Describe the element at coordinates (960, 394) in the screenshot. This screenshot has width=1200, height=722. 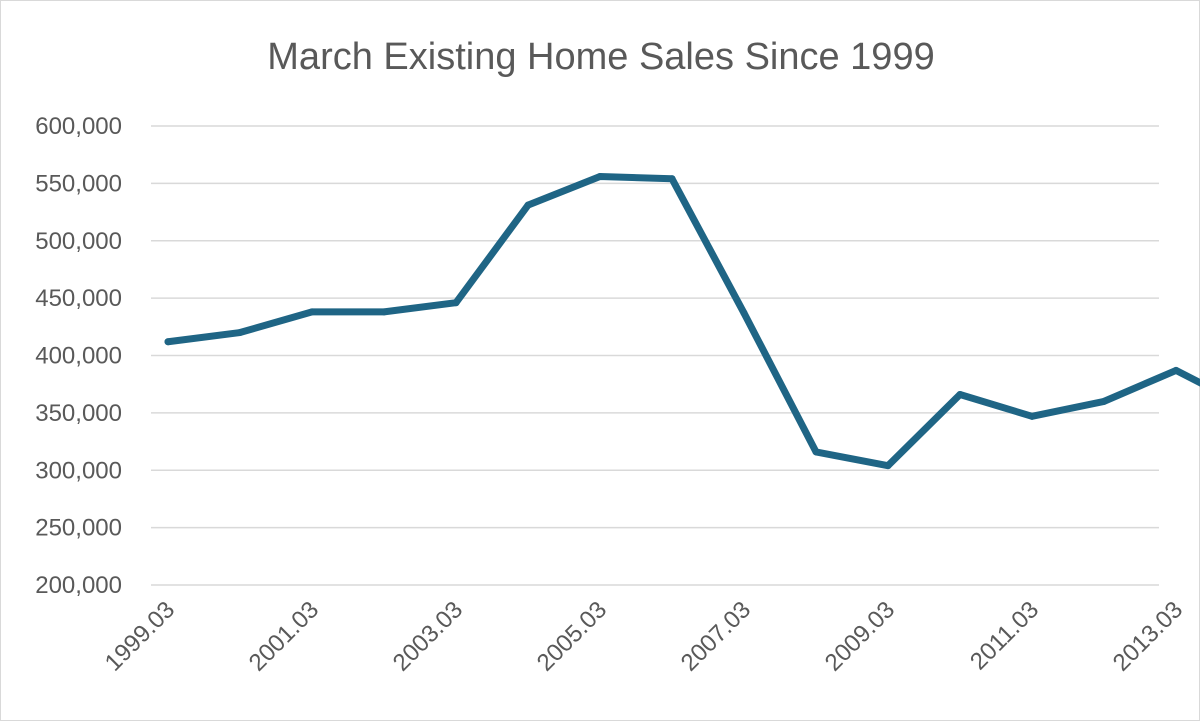
I see `data-point-2010.03` at that location.